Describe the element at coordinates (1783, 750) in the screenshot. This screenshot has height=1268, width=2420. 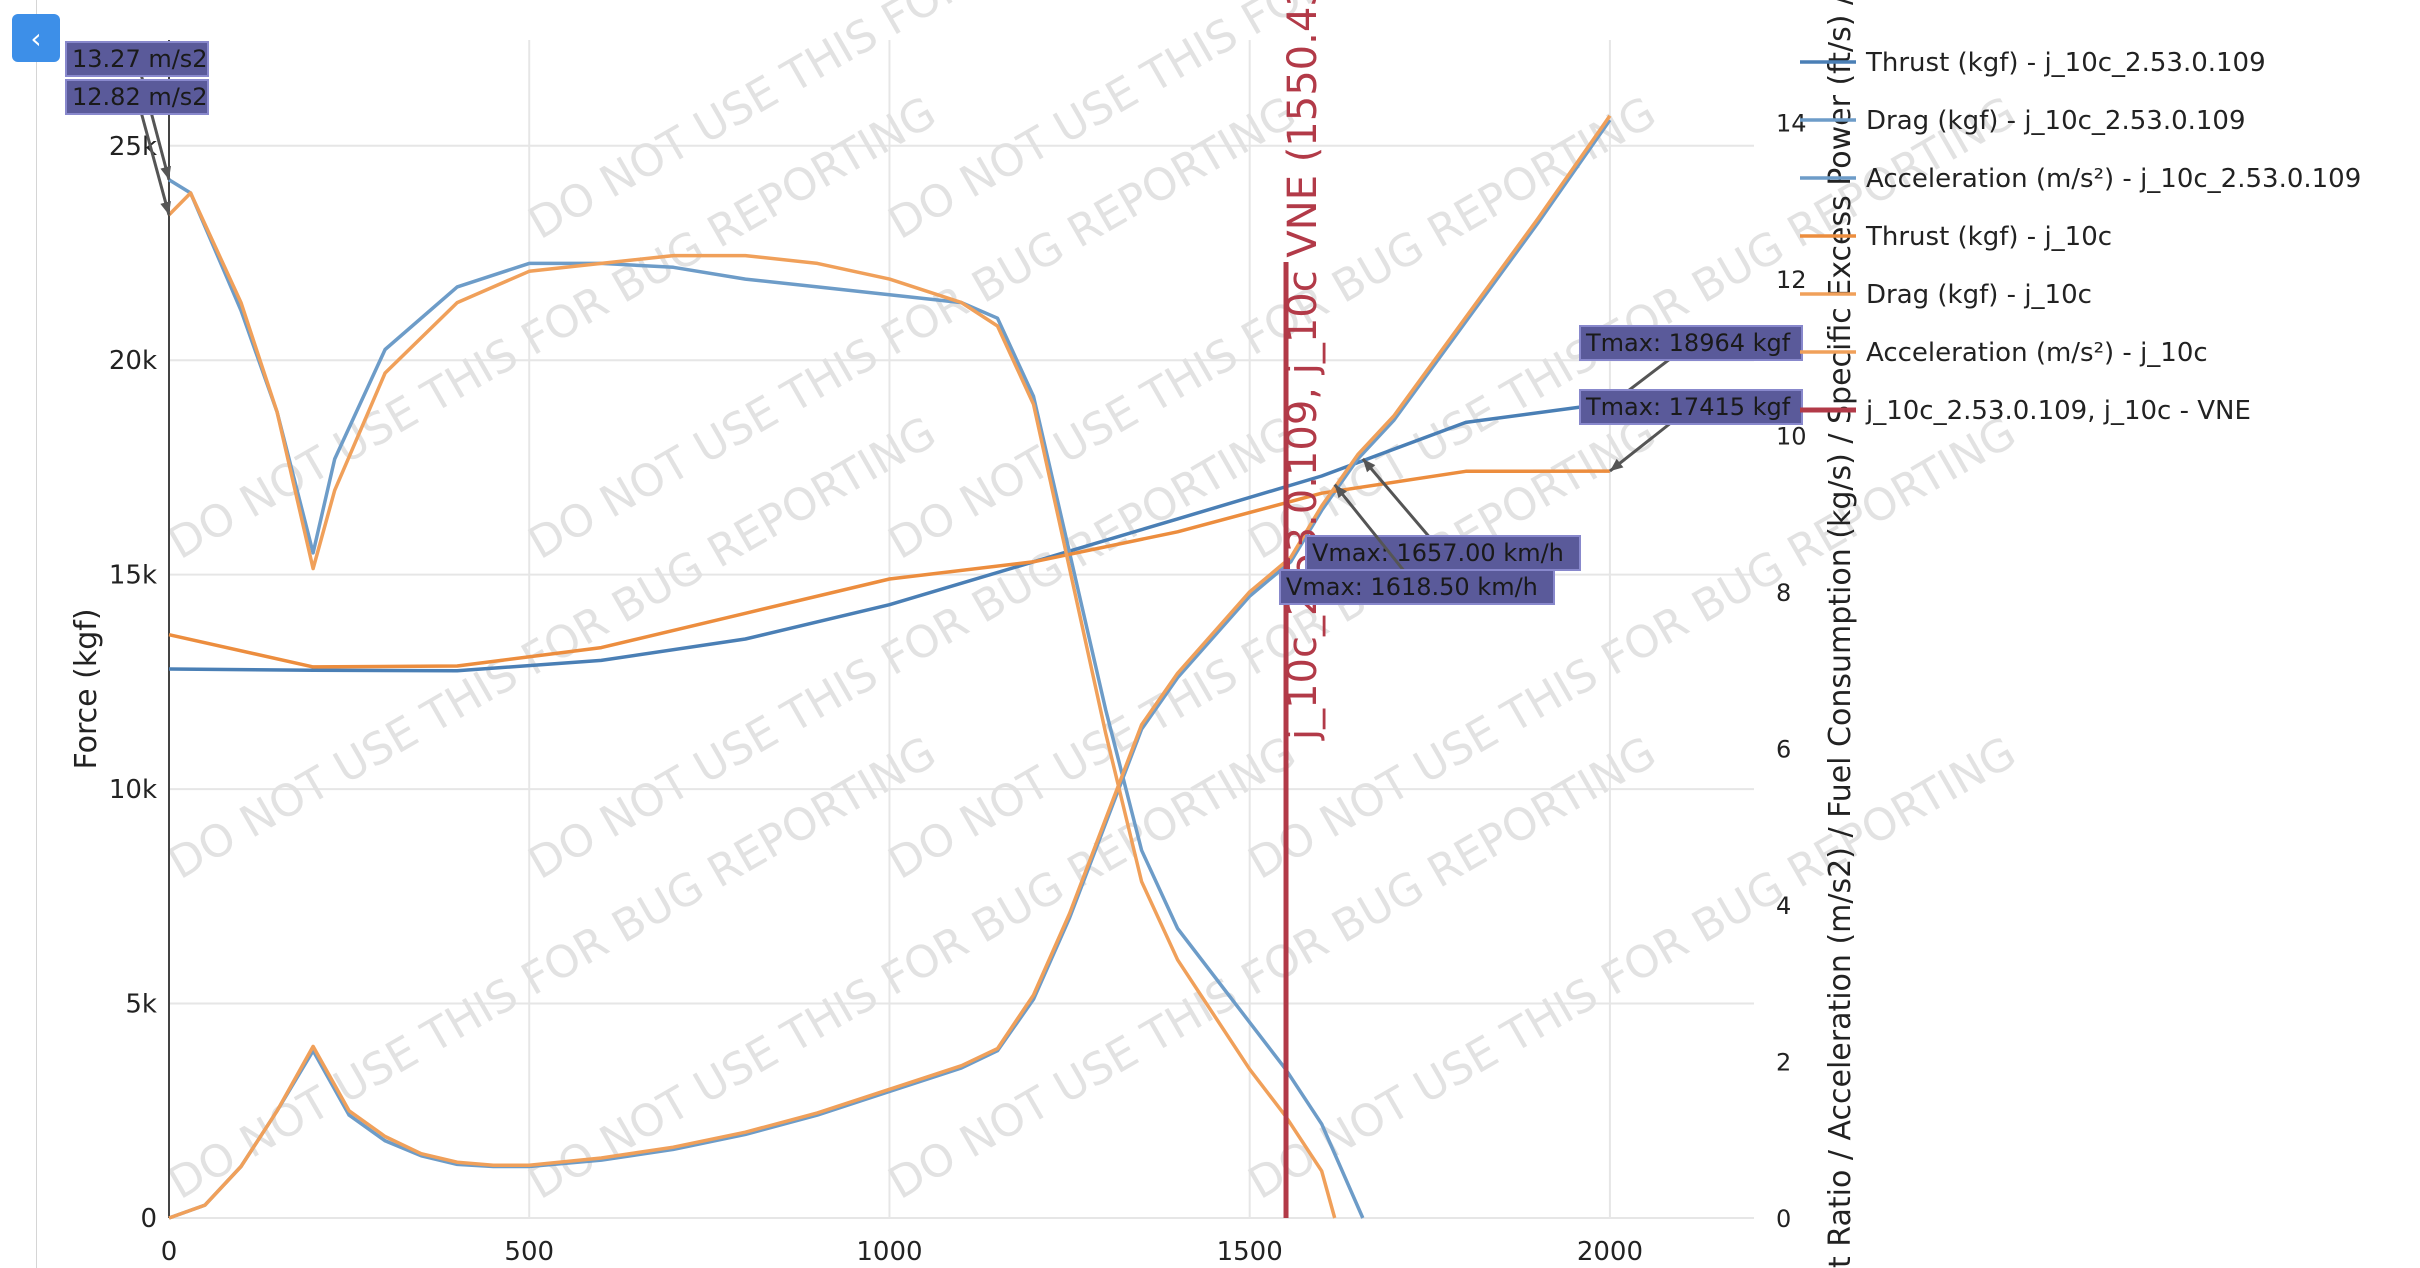
I see `y-right-tick-label: 6` at that location.